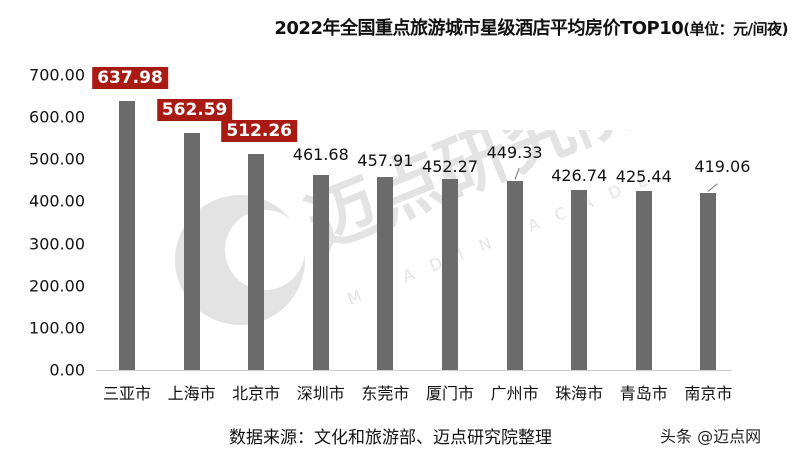 The height and width of the screenshot is (454, 800). I want to click on x-tick-label: 南京市, so click(708, 393).